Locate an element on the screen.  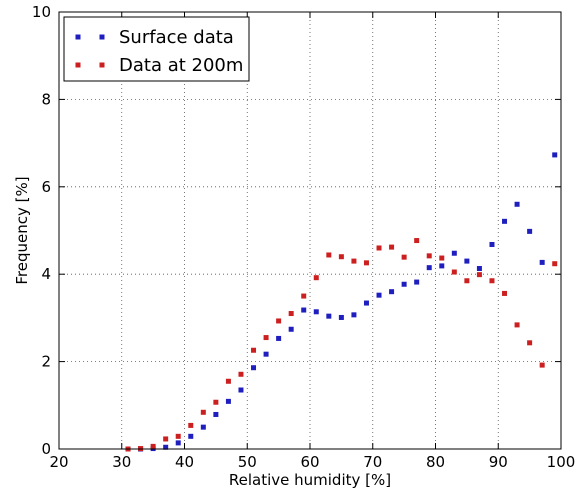
y-tick-label: 10 is located at coordinates (41, 12).